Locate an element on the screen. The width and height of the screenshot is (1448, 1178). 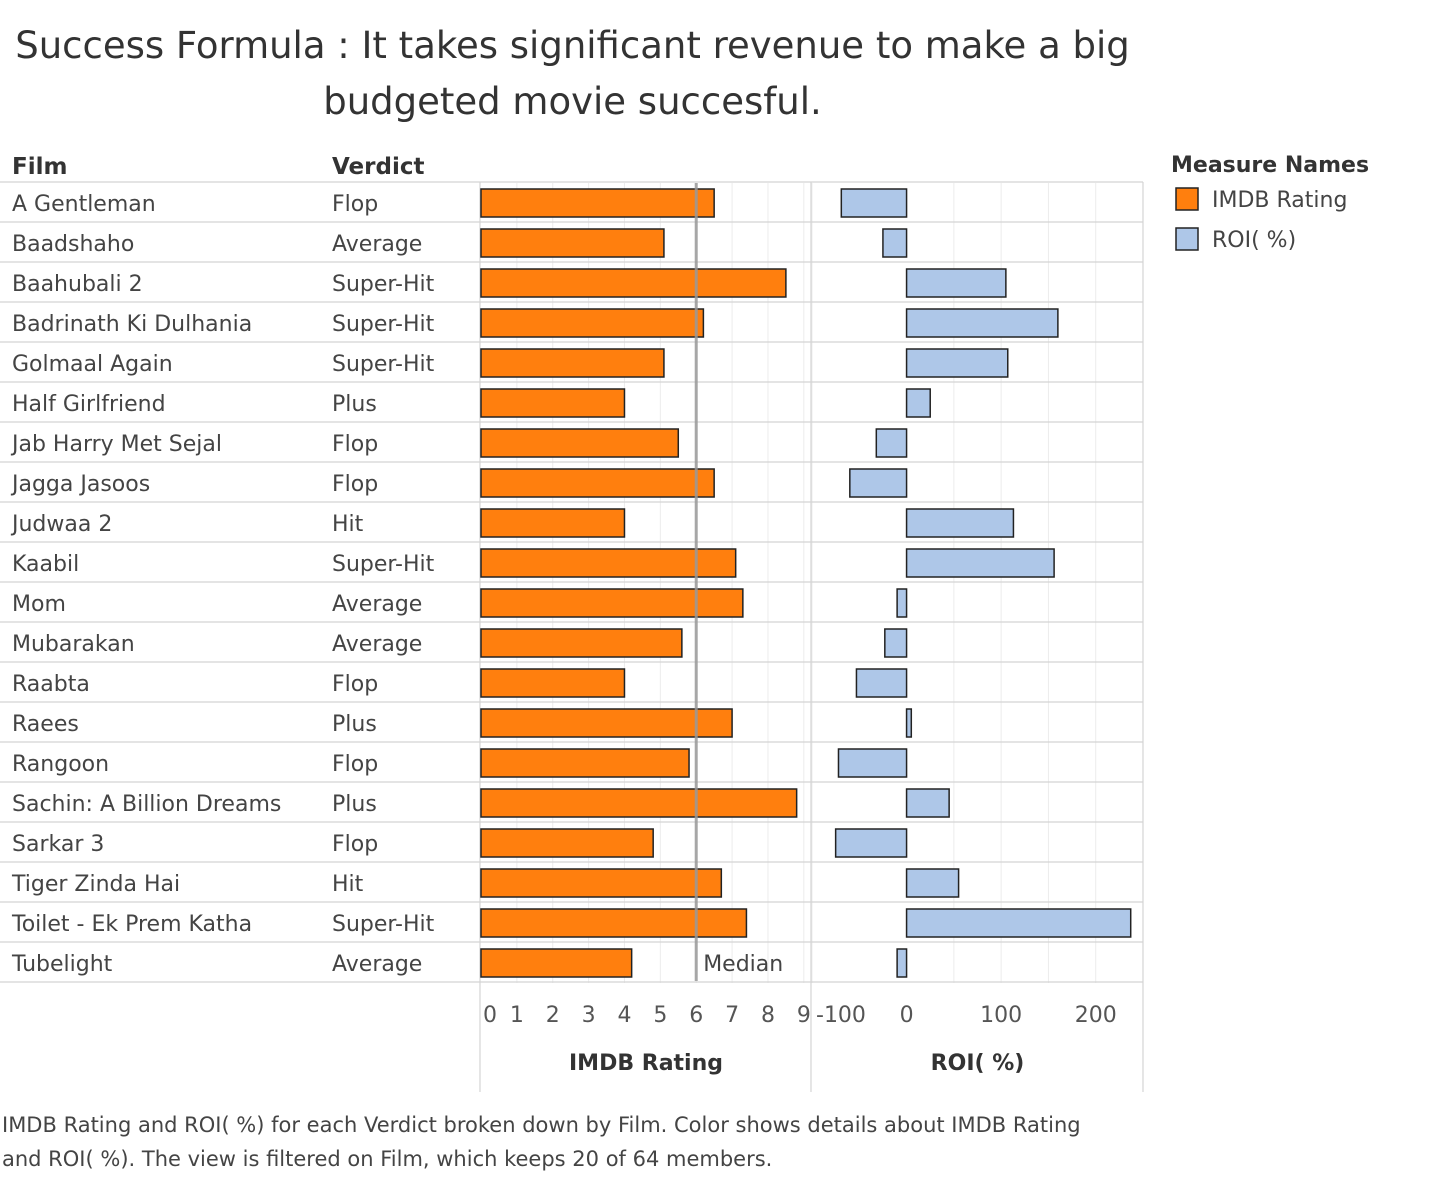
film-label: Sachin: A Billion Dreams is located at coordinates (146, 804).